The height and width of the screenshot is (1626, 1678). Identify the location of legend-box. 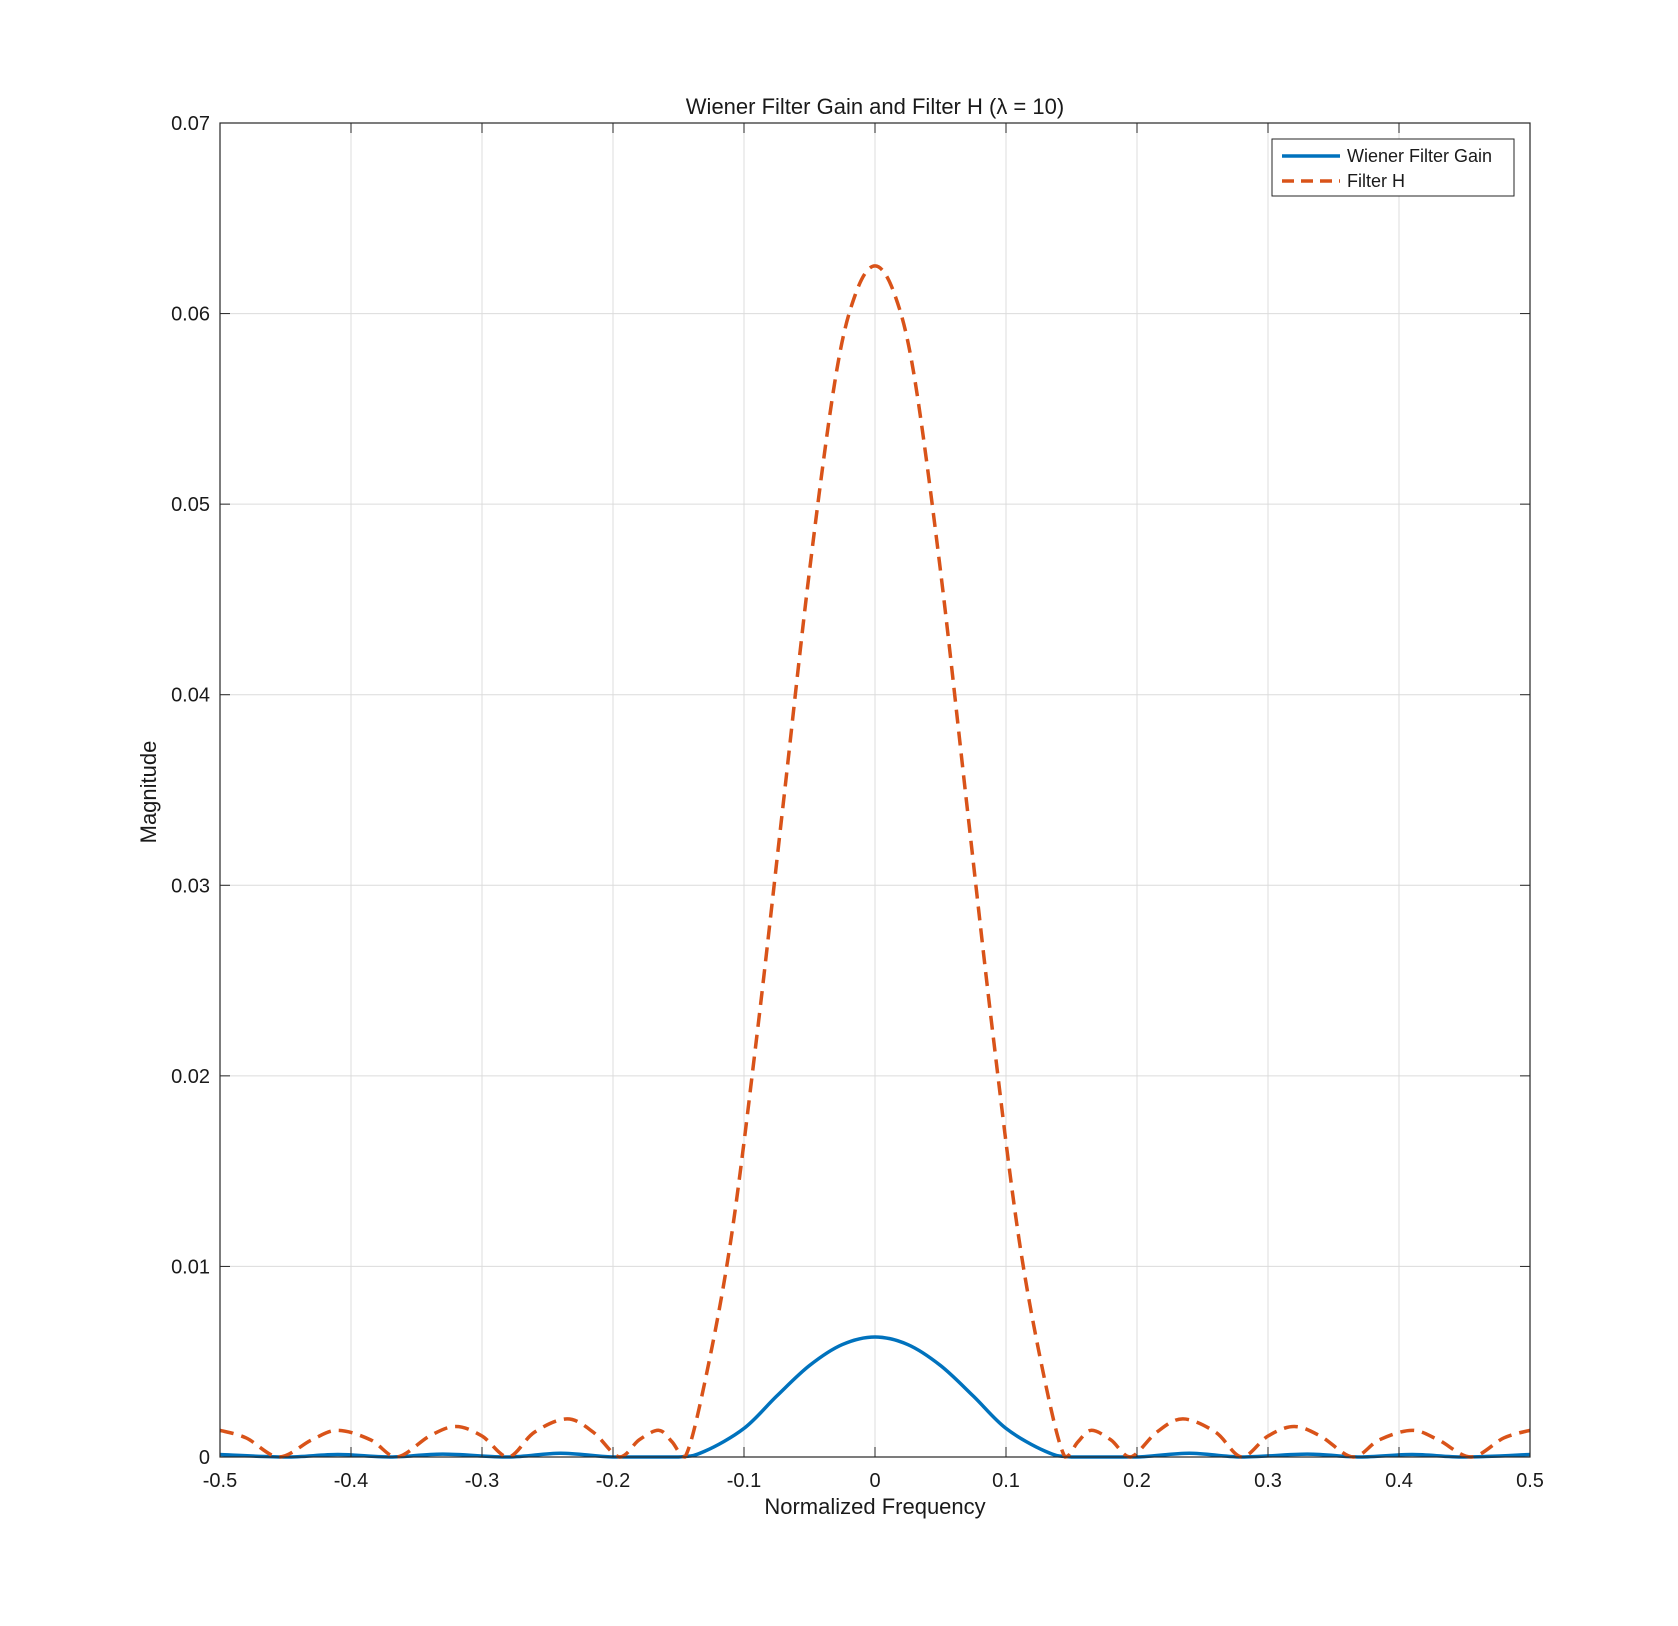
(1393, 167).